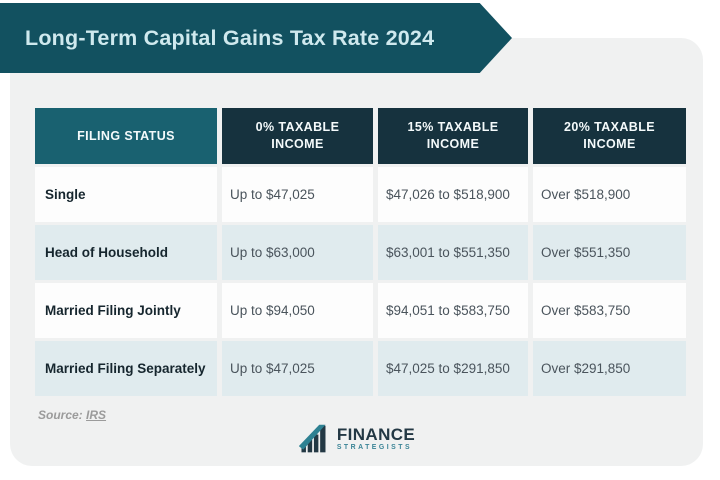 The height and width of the screenshot is (480, 720). I want to click on source-note: Source: IRS, so click(72, 415).